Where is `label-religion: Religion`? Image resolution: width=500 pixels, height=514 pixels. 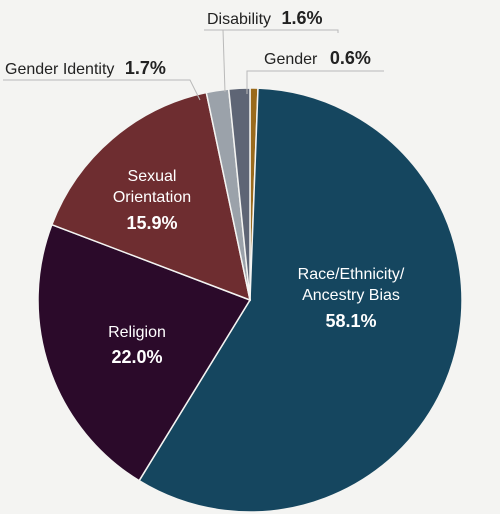
label-religion: Religion is located at coordinates (137, 332).